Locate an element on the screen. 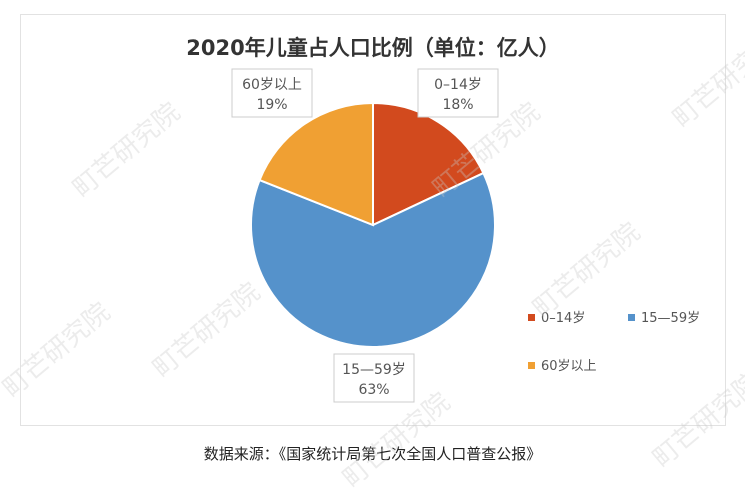 The image size is (745, 494). data-label-value: 63% is located at coordinates (373, 390).